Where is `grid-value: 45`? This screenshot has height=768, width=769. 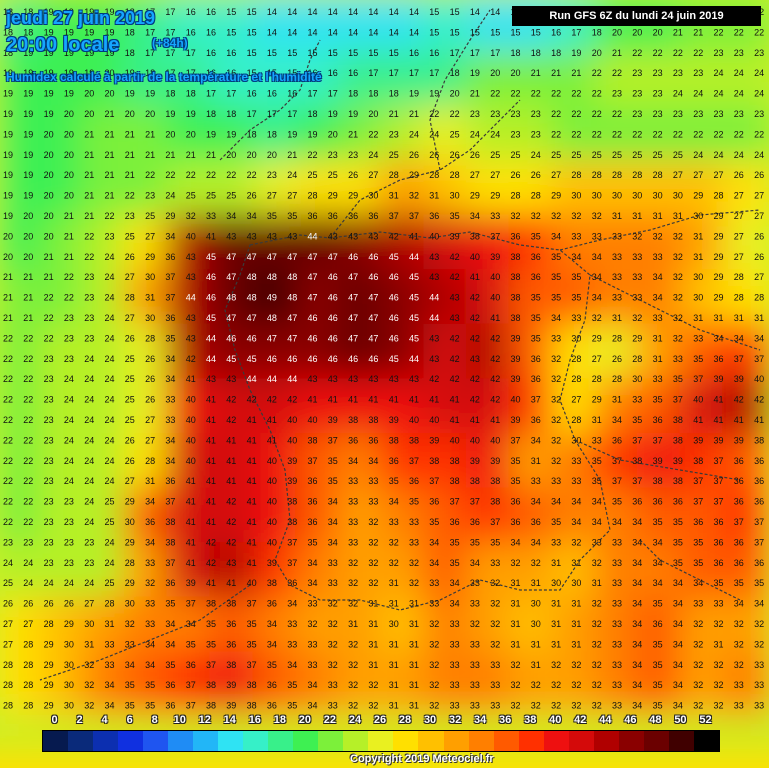 grid-value: 45 is located at coordinates (414, 277).